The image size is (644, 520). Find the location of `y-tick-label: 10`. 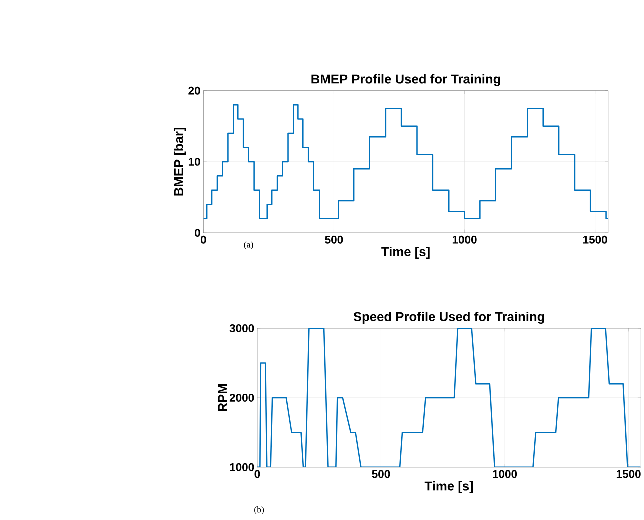

y-tick-label: 10 is located at coordinates (194, 162).